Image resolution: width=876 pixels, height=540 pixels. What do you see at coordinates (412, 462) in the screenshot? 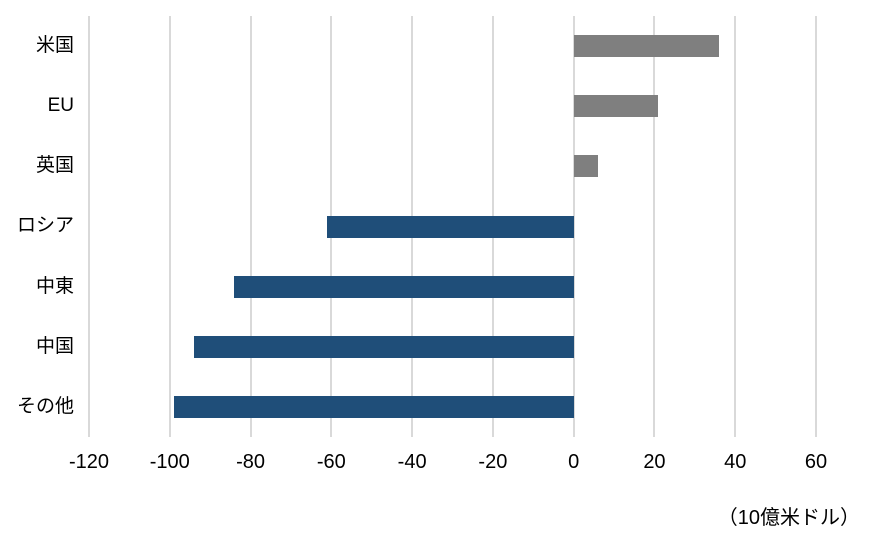
I see `x-tick-label: -40` at bounding box center [412, 462].